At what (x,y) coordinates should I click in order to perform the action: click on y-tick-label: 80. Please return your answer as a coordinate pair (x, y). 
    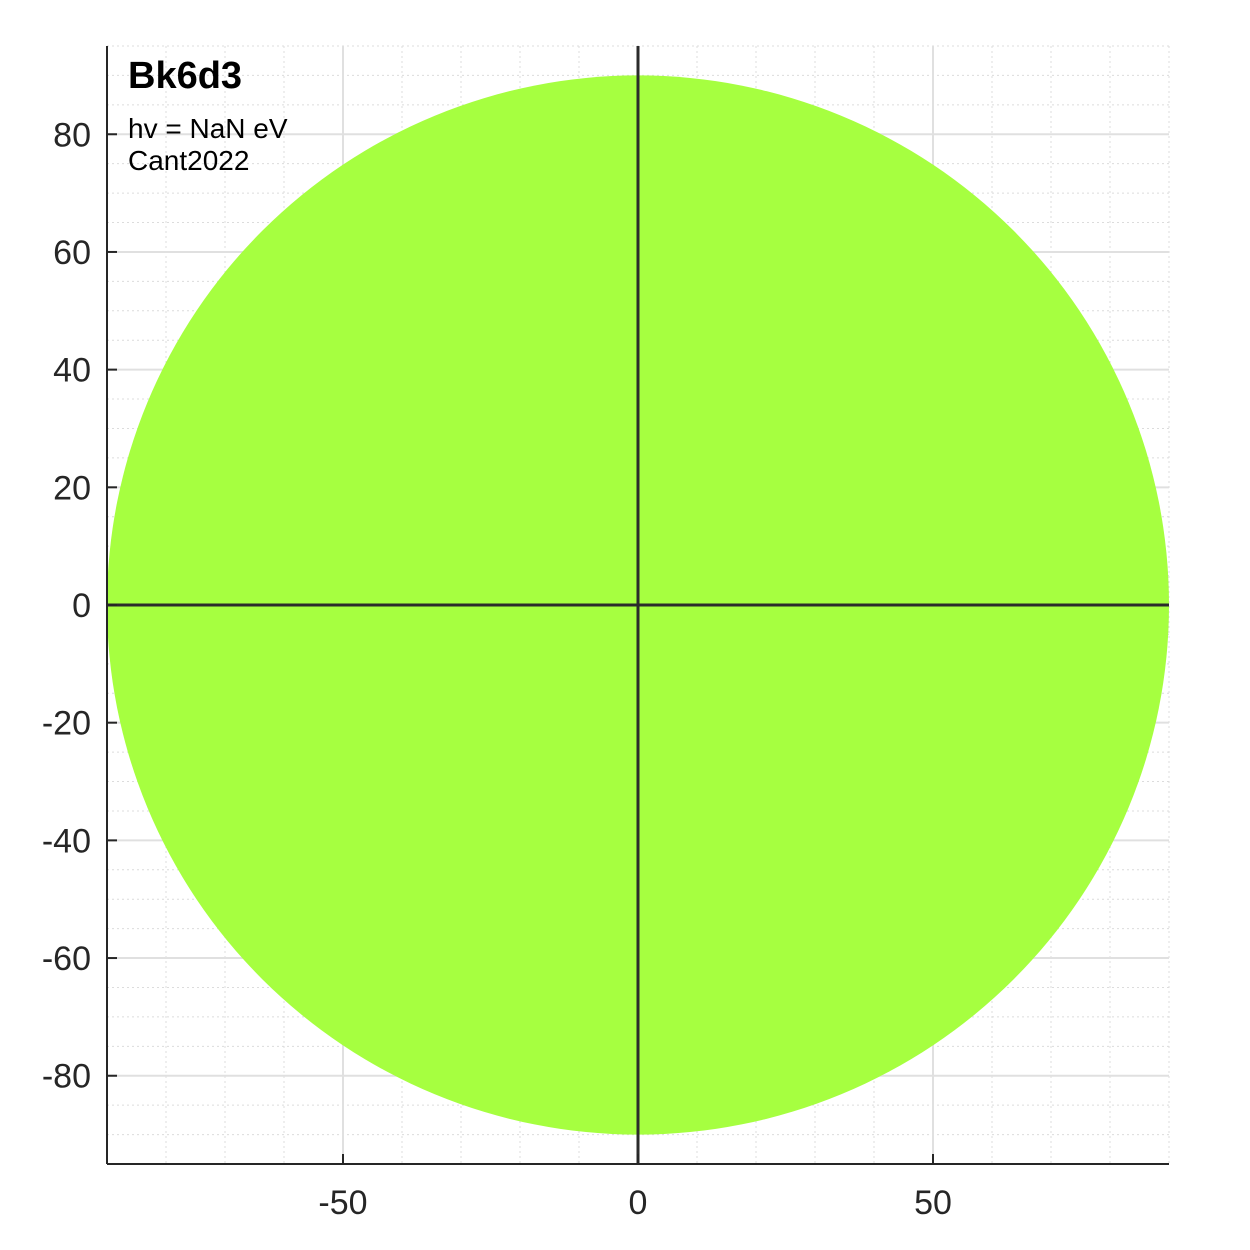
    Looking at the image, I should click on (72, 135).